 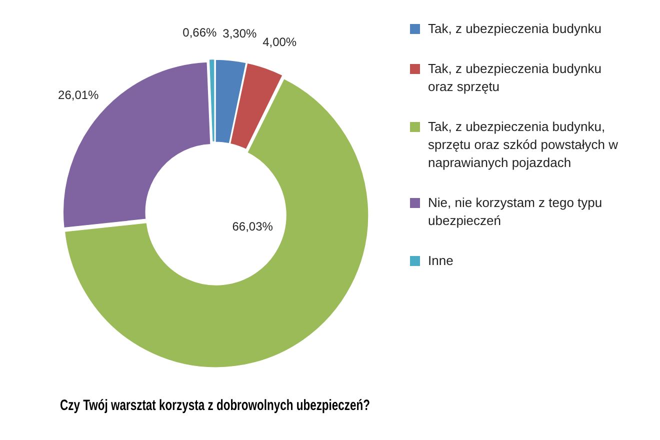 I want to click on legend-label: Tak, z ubezpieczenia budynku, so click(x=515, y=29).